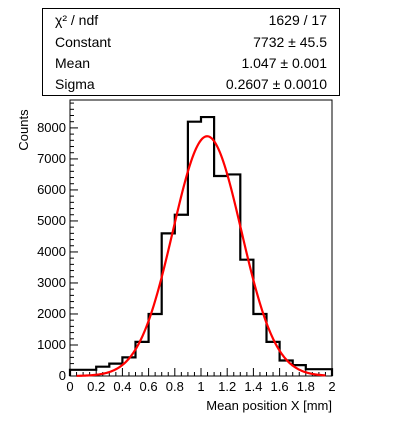 Image resolution: width=410 pixels, height=428 pixels. What do you see at coordinates (51, 158) in the screenshot?
I see `y-tick-label: 7000` at bounding box center [51, 158].